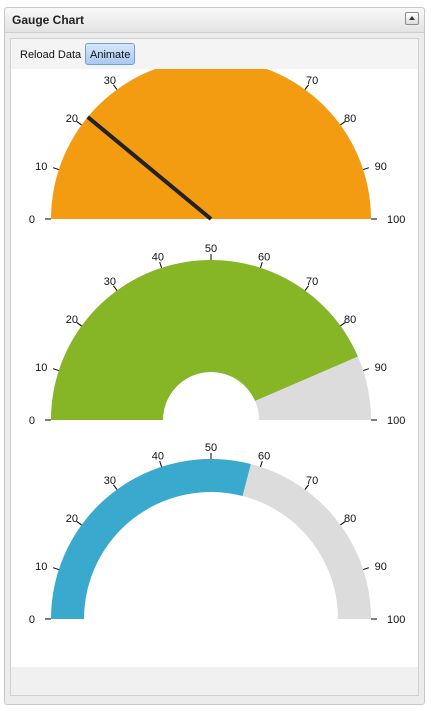 This screenshot has height=711, width=431. What do you see at coordinates (72, 320) in the screenshot?
I see `gauge-2-tick-label-20: 20` at bounding box center [72, 320].